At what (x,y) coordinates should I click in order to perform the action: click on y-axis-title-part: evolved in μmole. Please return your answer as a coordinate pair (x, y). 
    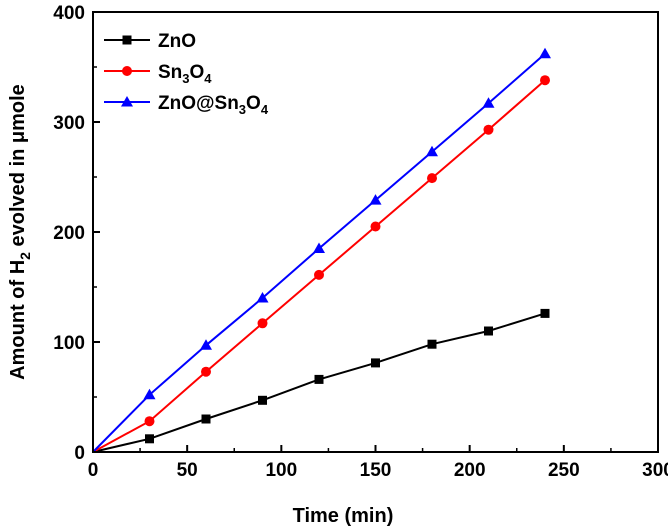
    Looking at the image, I should click on (18, 168).